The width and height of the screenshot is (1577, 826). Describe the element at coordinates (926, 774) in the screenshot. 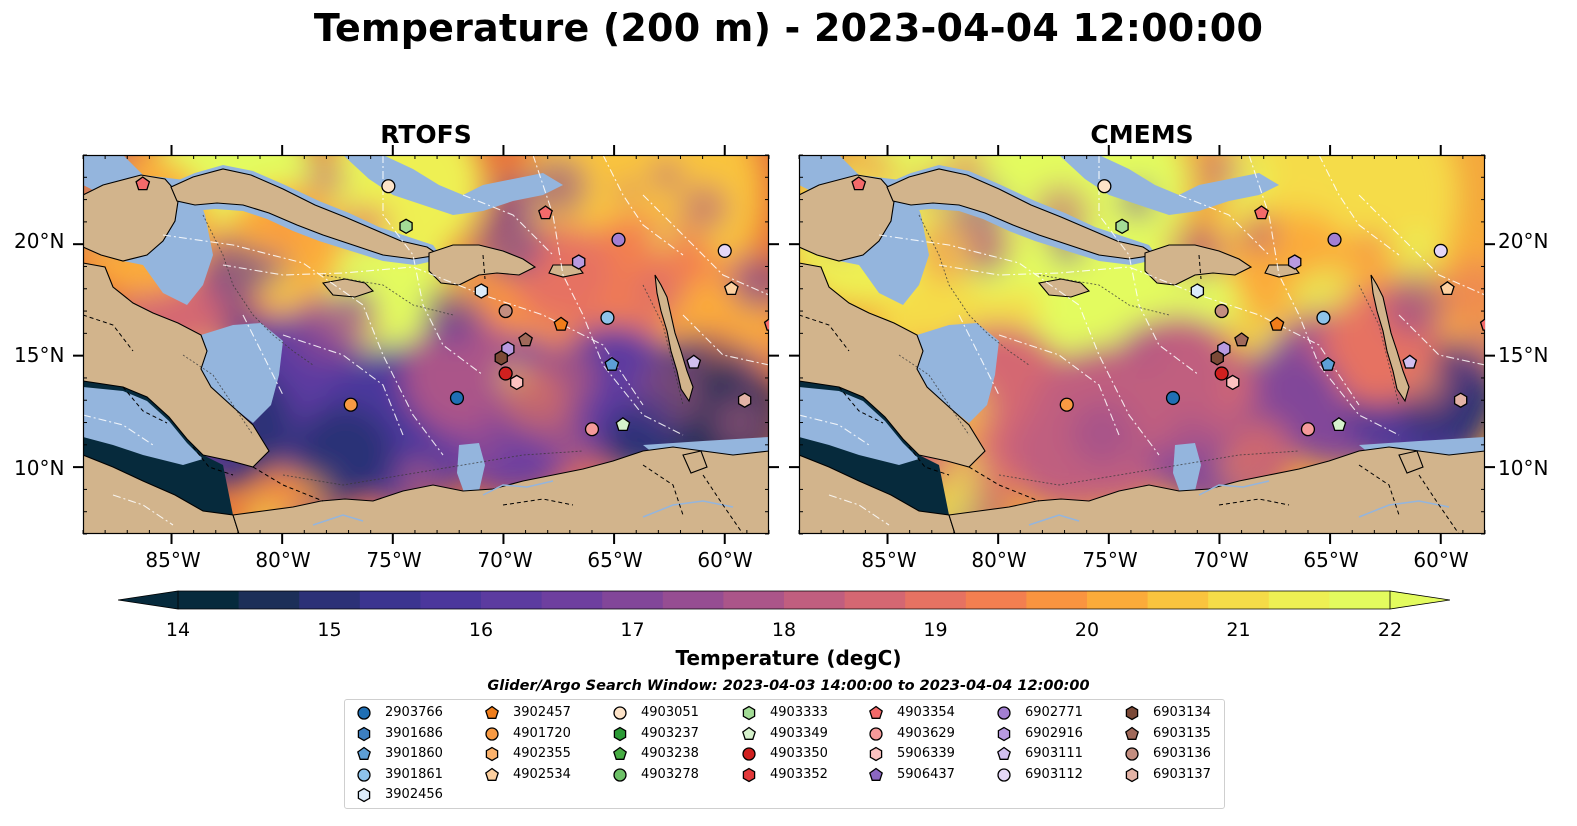

I see `legend-item-label: 5906437` at that location.